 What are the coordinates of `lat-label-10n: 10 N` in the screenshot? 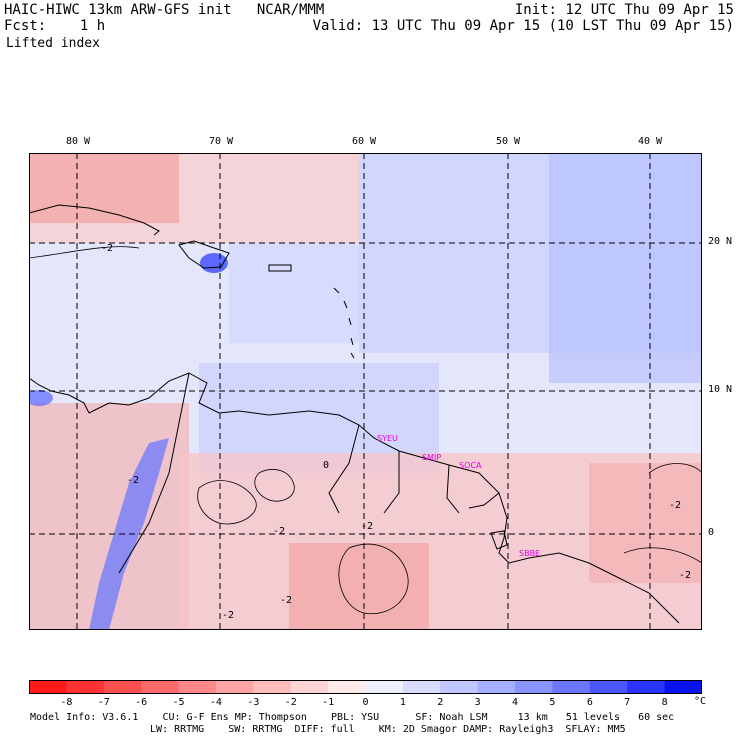 It's located at (720, 389).